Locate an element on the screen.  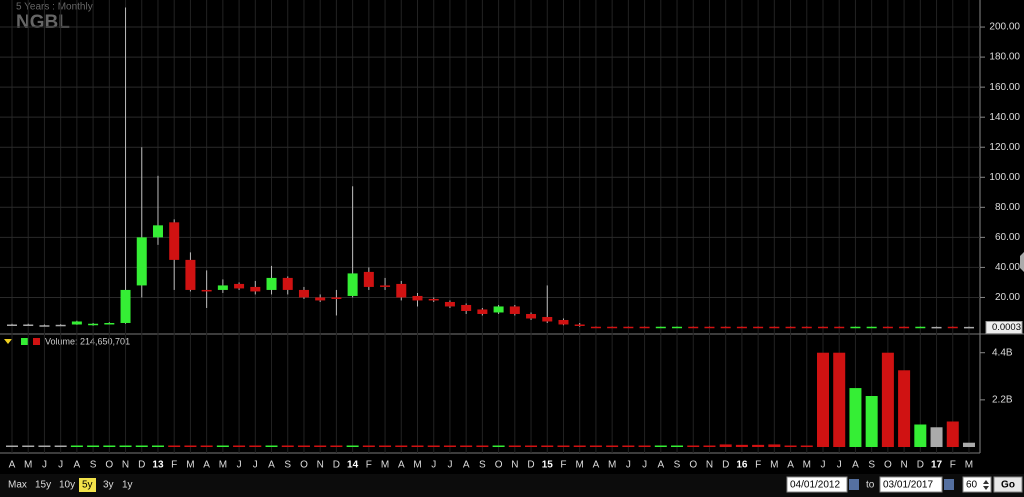
chart-title: NGBL is located at coordinates (43, 22).